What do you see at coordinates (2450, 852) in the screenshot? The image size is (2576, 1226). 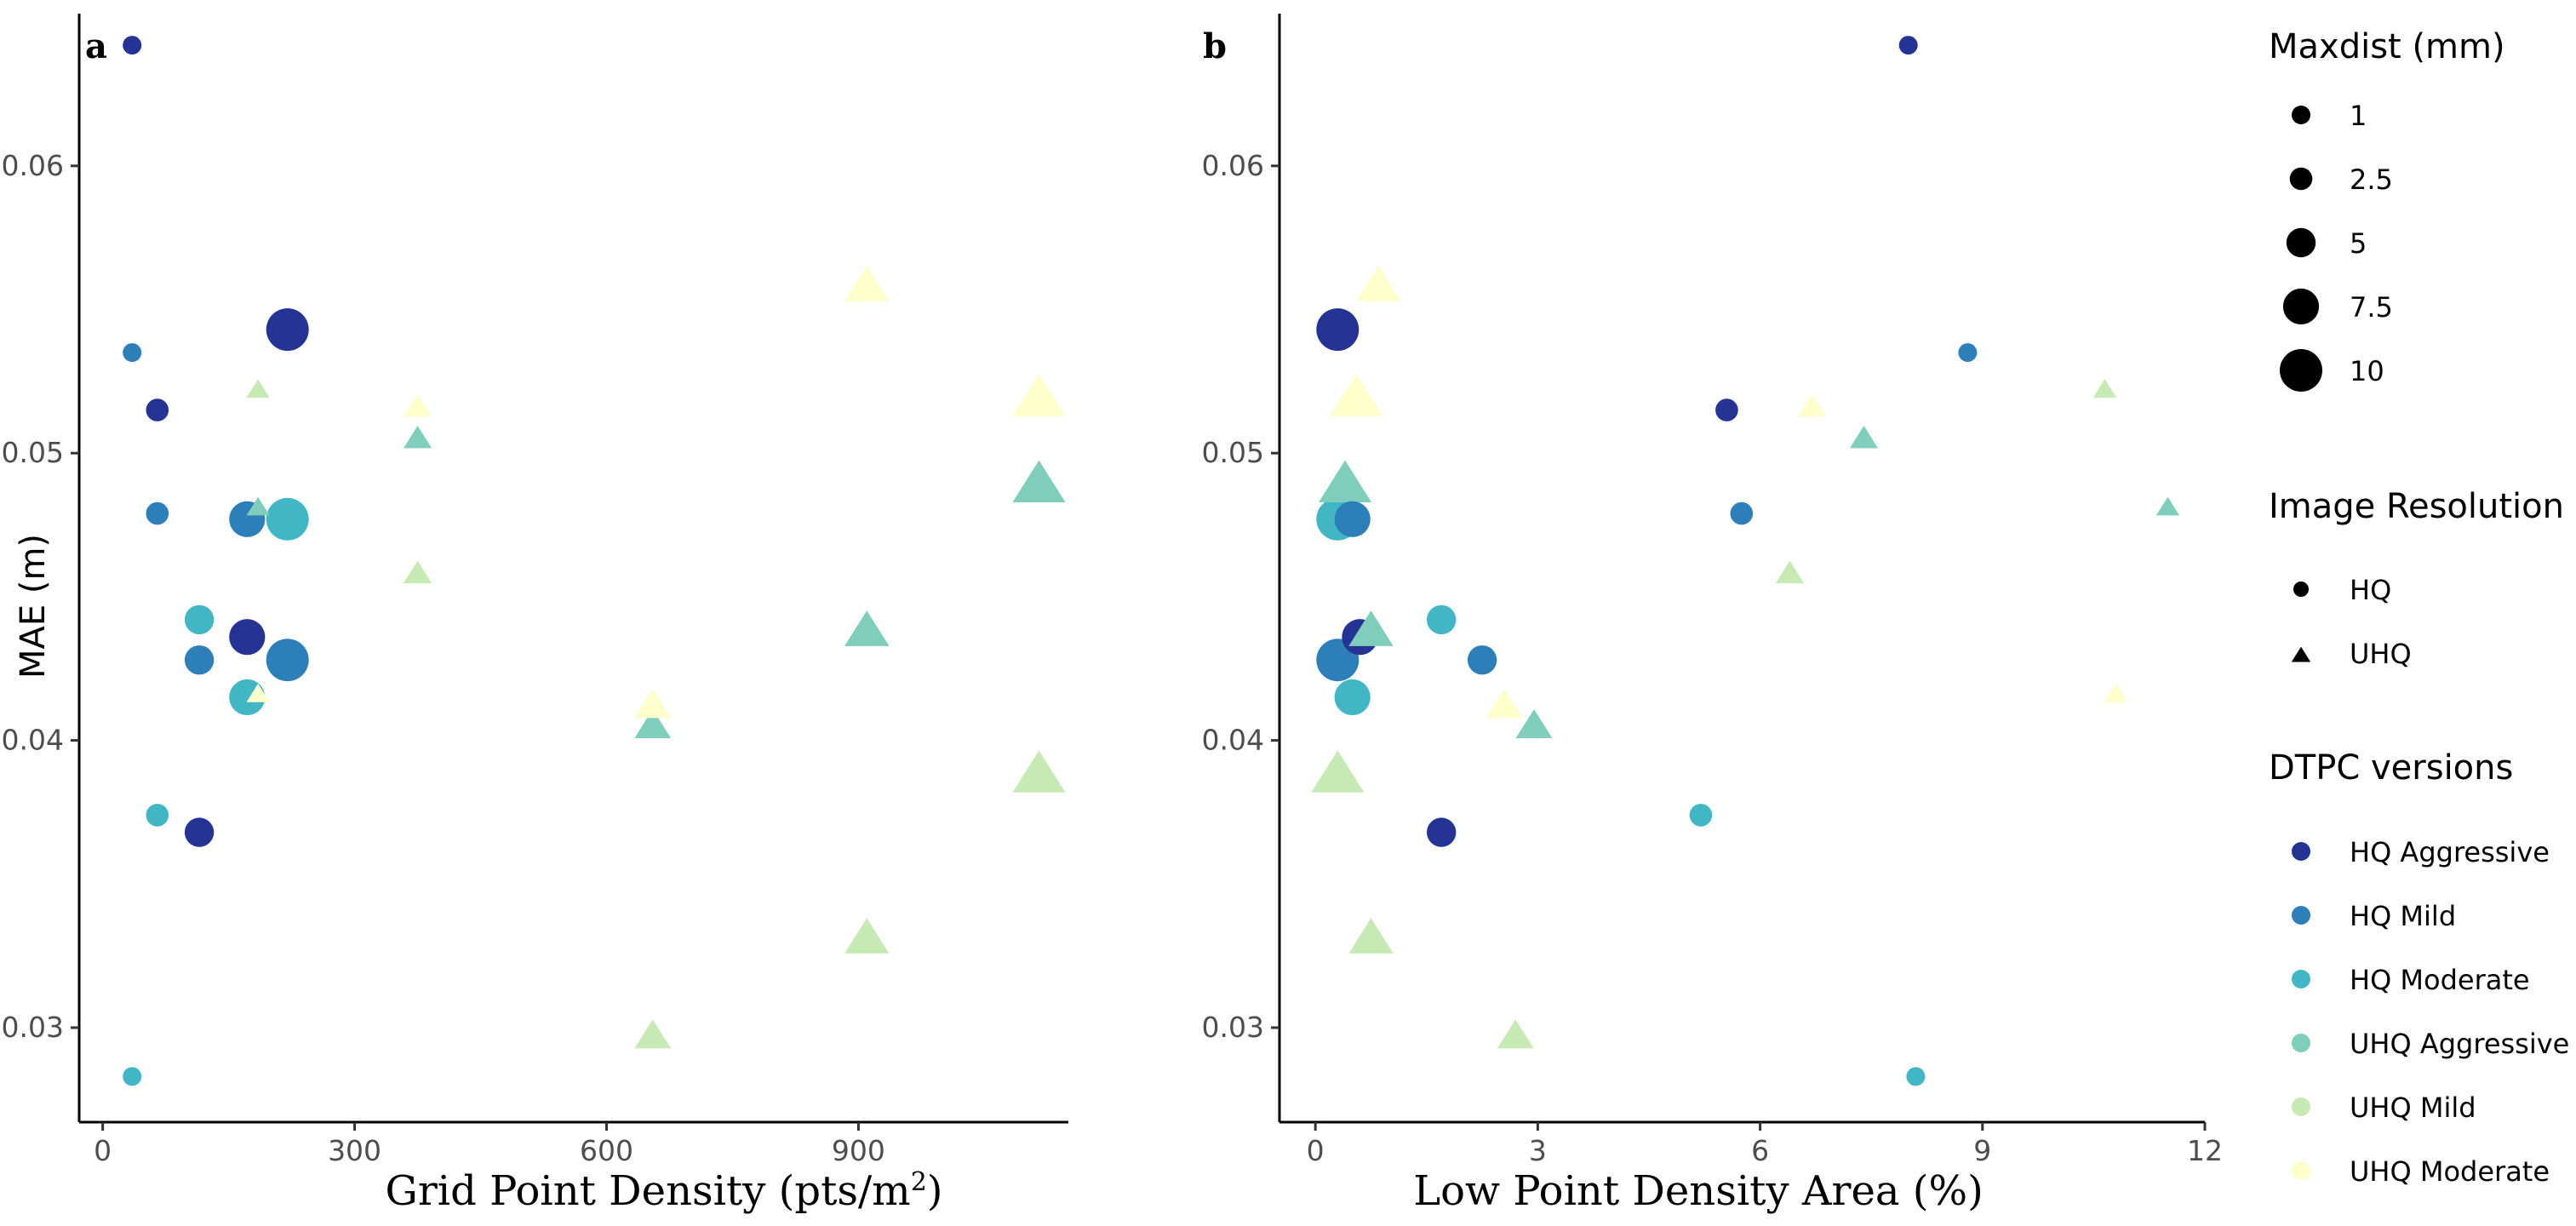 I see `legend-versions-label: HQ Aggressive` at bounding box center [2450, 852].